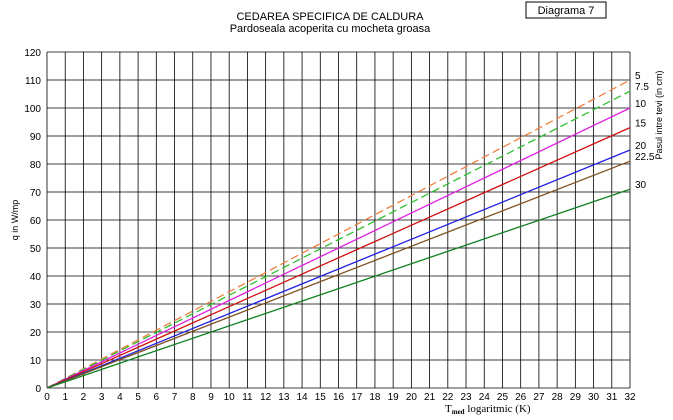 The image size is (673, 420). Describe the element at coordinates (503, 397) in the screenshot. I see `x-tick-label: 25` at that location.